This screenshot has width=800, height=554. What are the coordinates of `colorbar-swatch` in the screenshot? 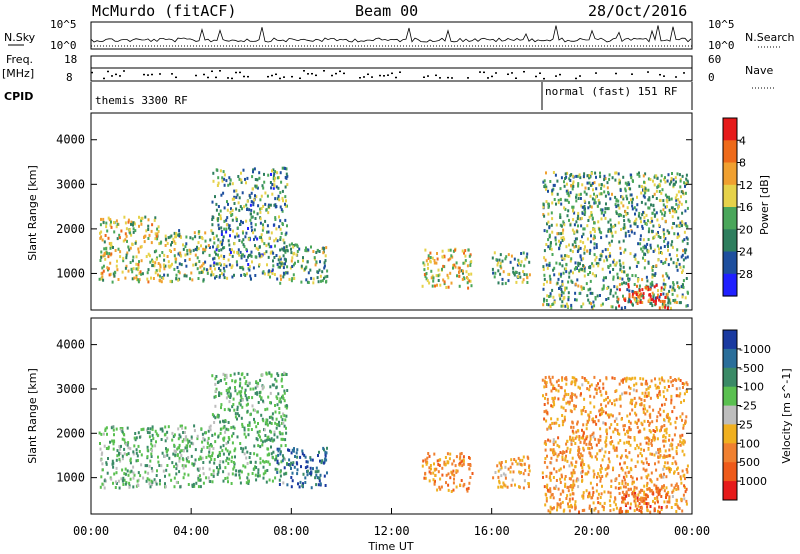 It's located at (730, 472).